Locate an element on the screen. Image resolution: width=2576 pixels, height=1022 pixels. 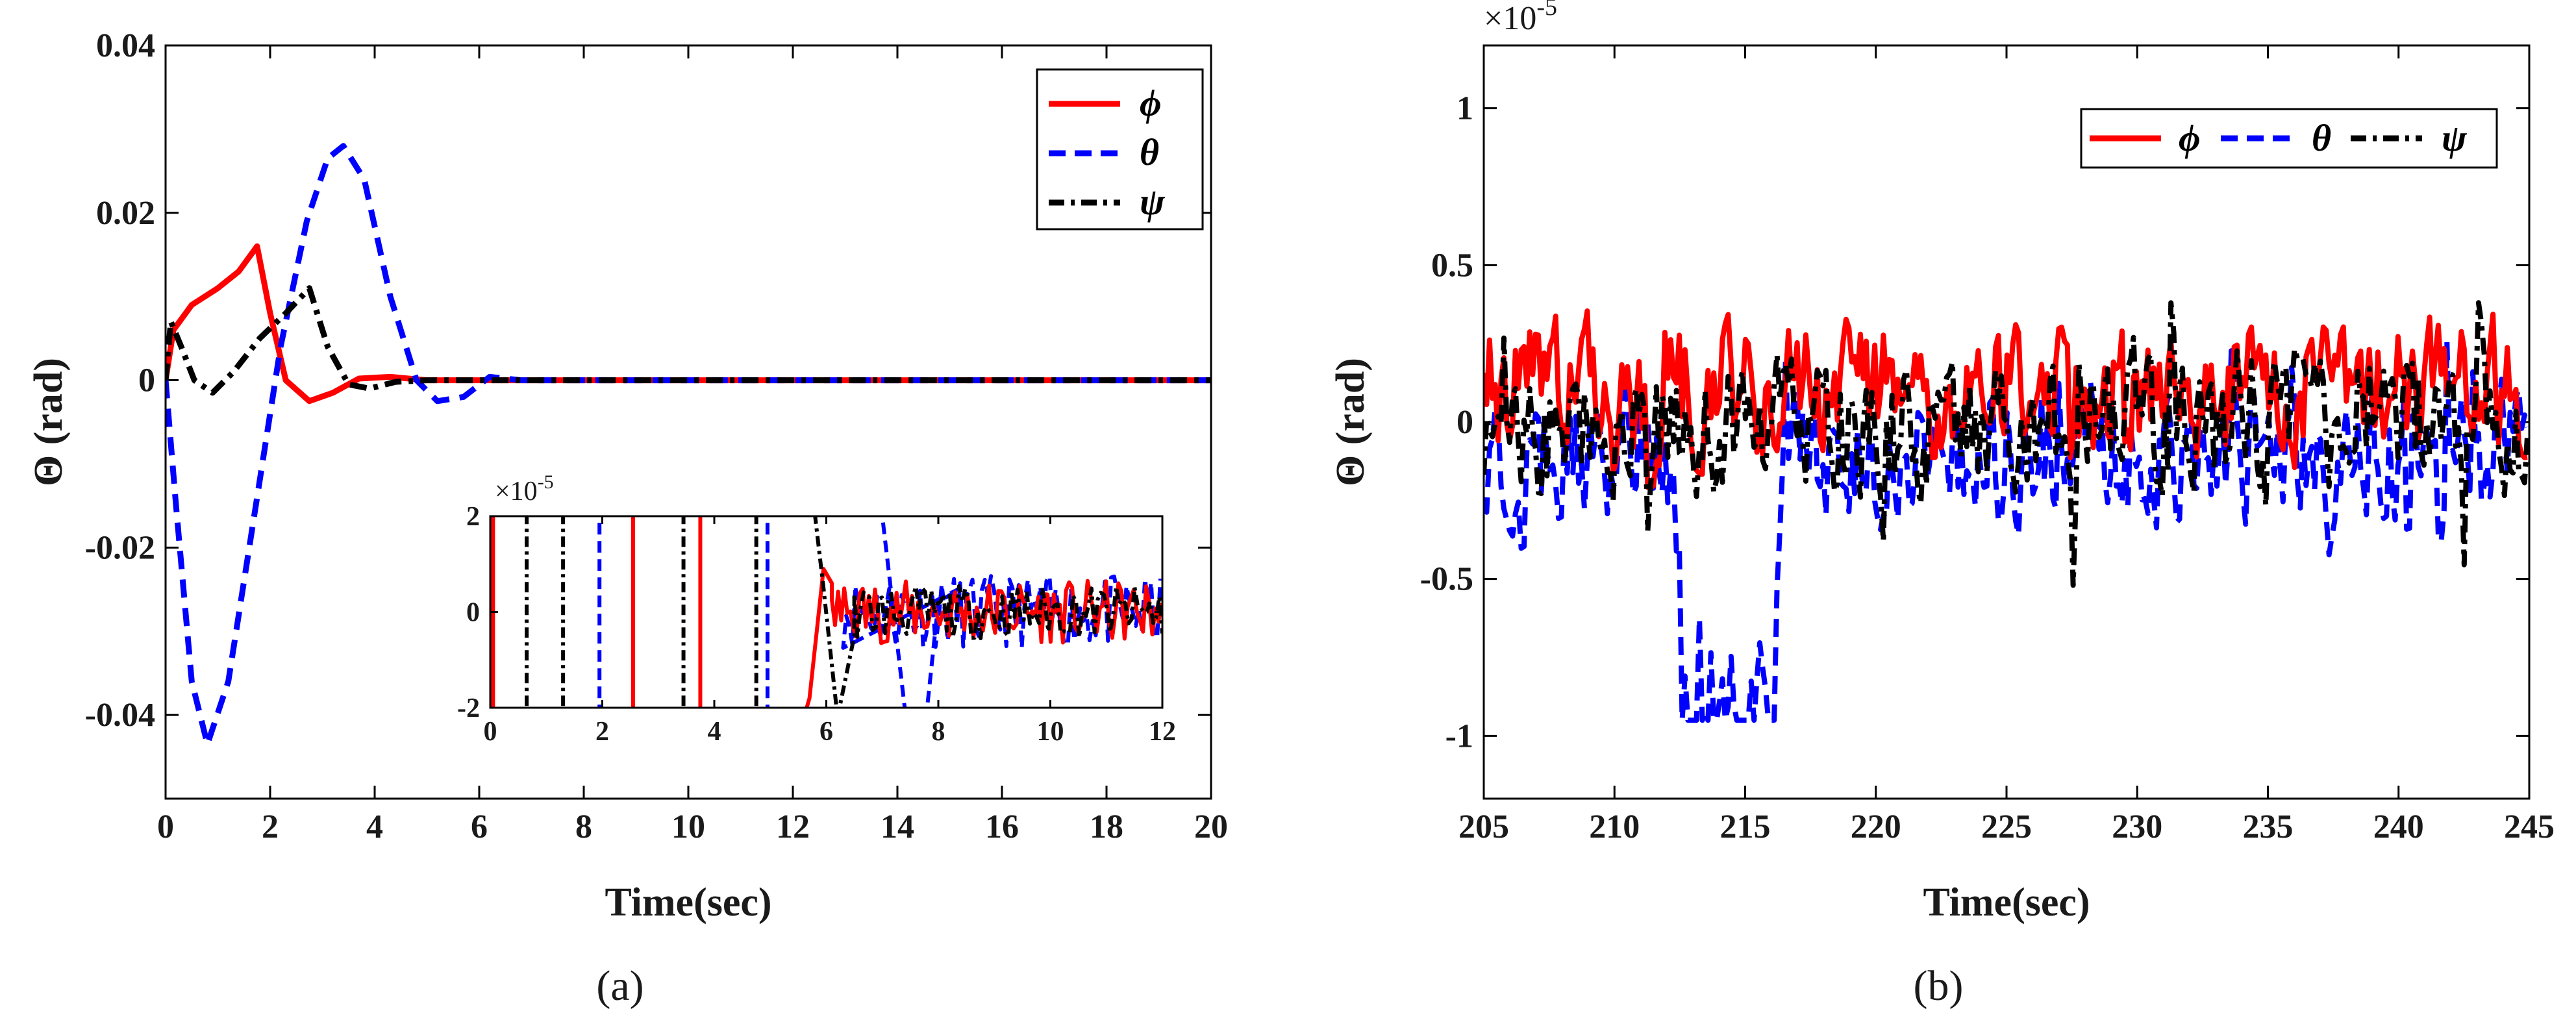
series-b-psi is located at coordinates (2006, 444).